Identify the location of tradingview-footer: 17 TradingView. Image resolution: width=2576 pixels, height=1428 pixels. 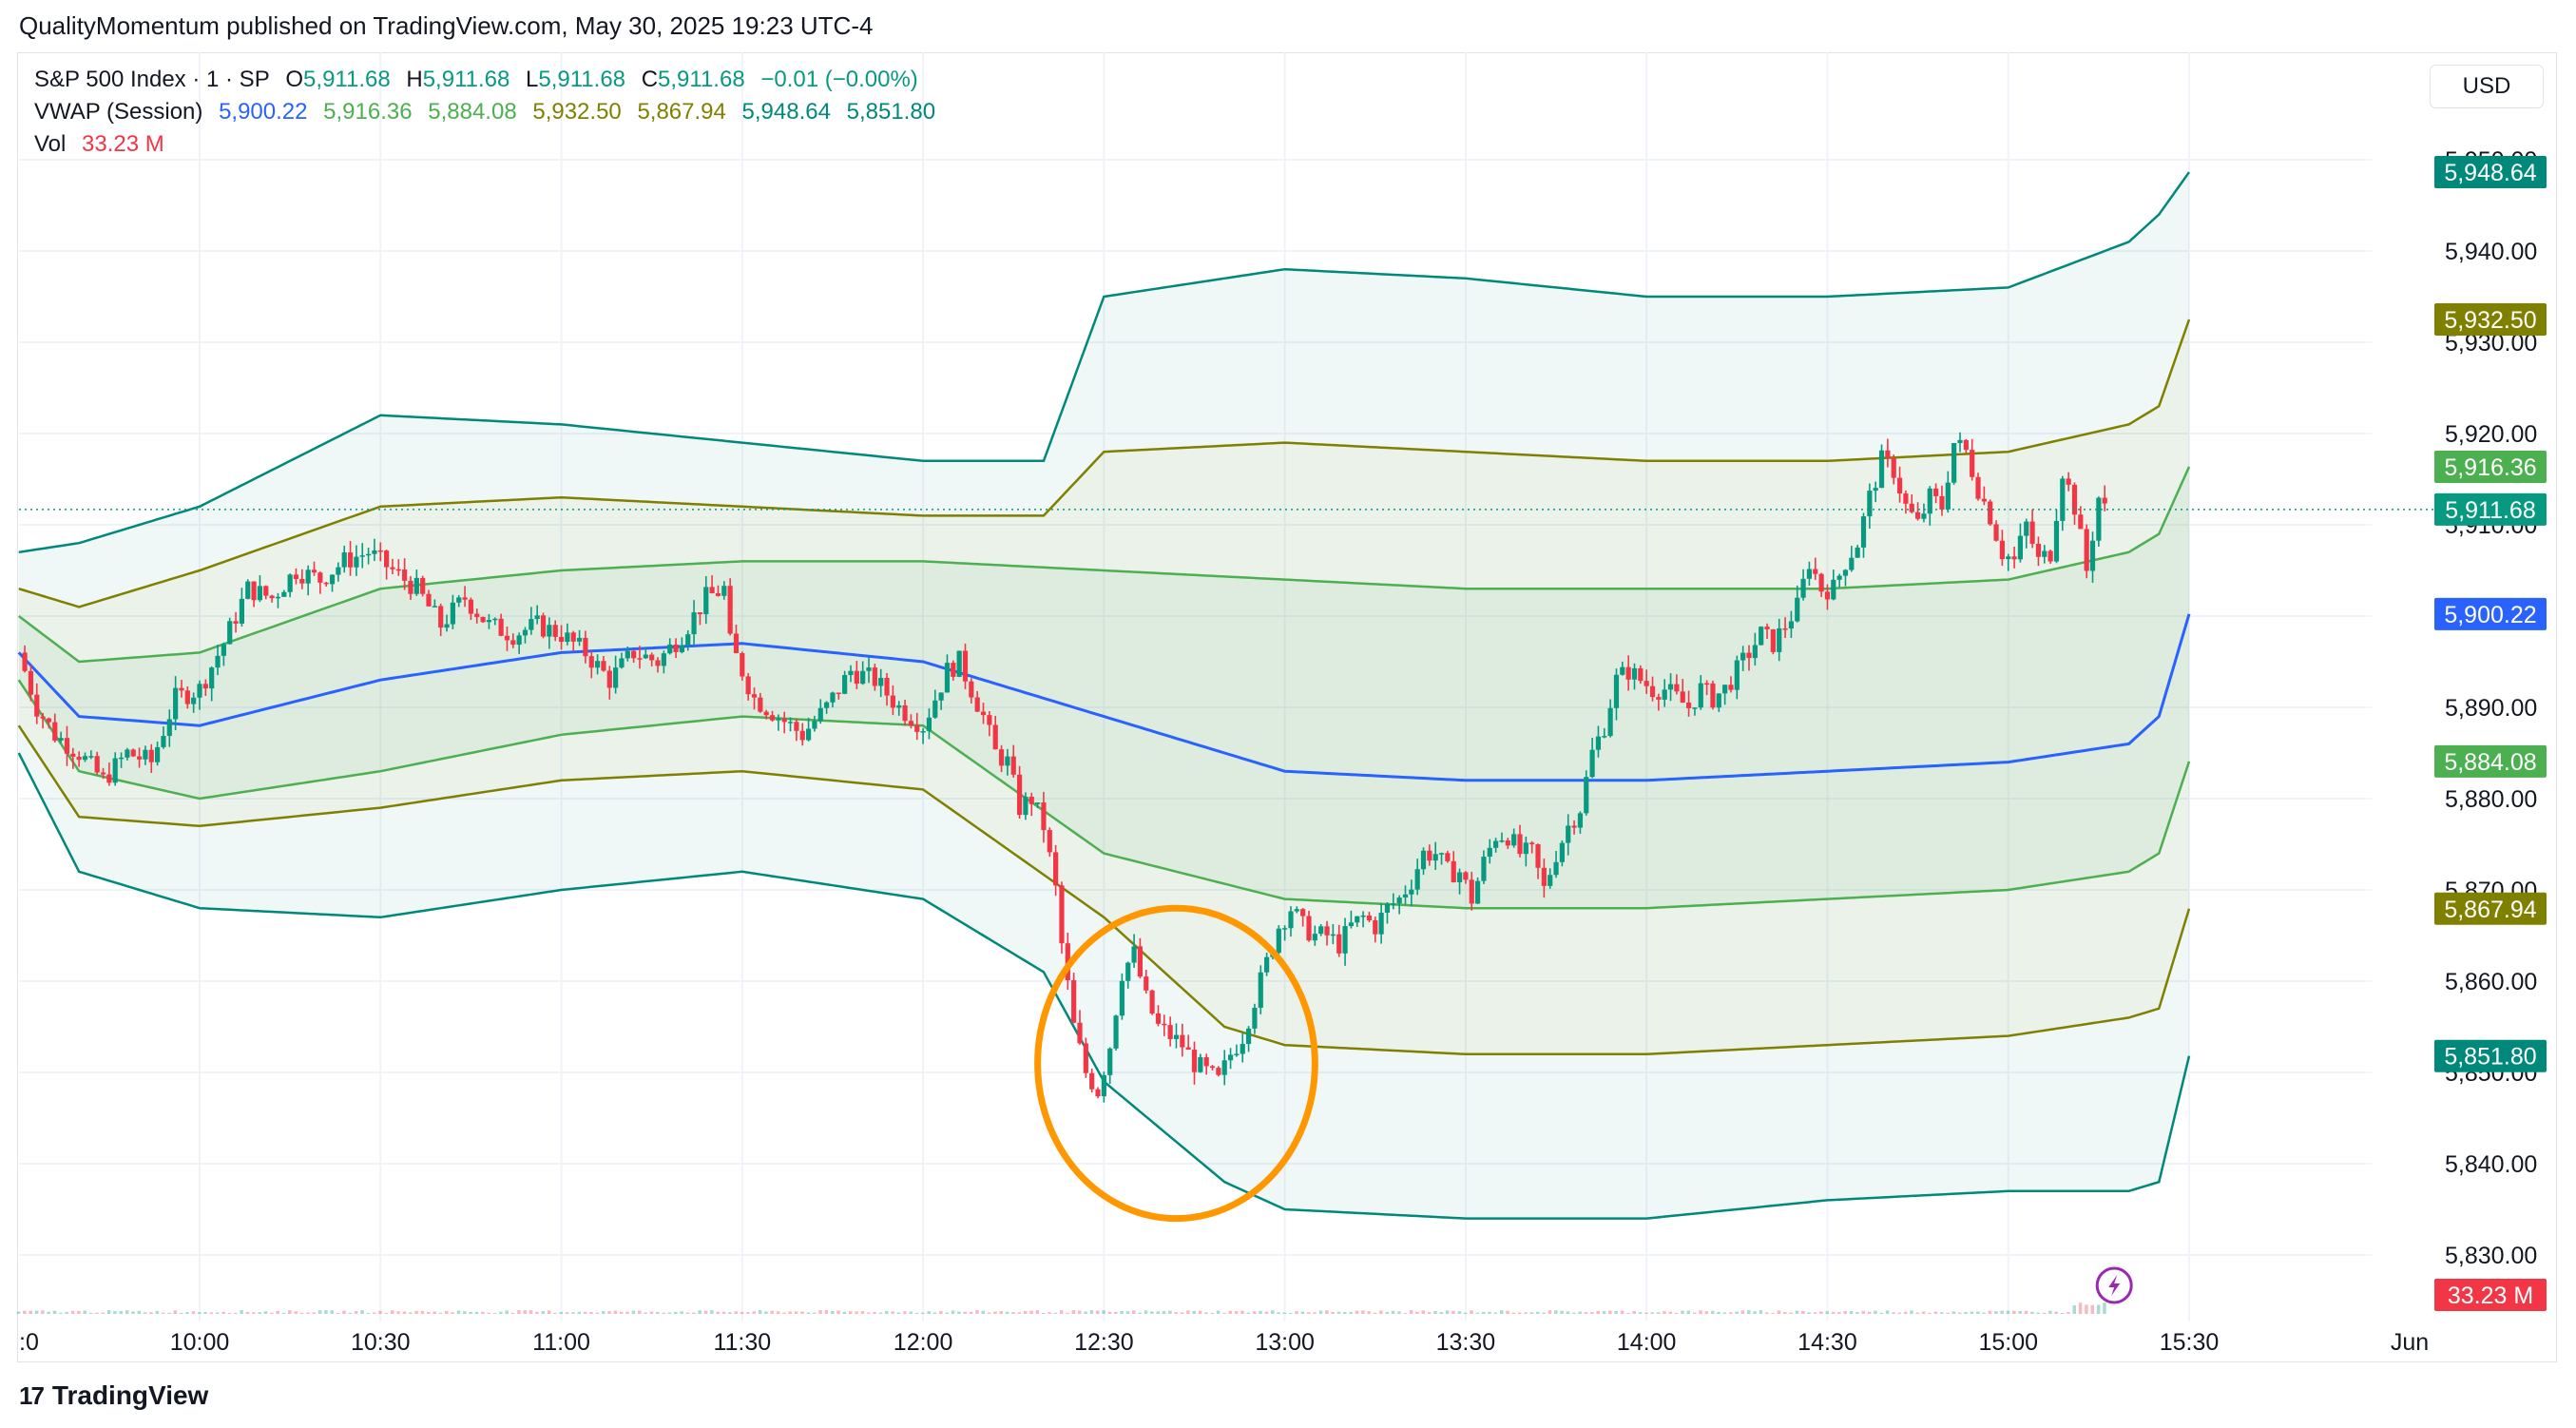
(113, 1395).